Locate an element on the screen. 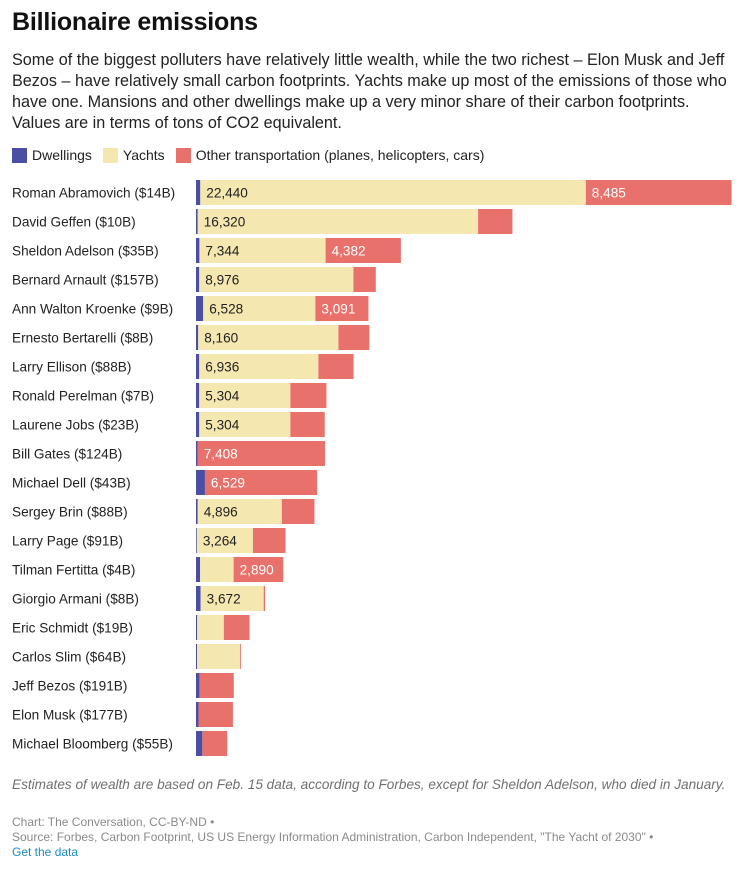 The width and height of the screenshot is (749, 869). bar-dwellings-carlos-slim is located at coordinates (197, 656).